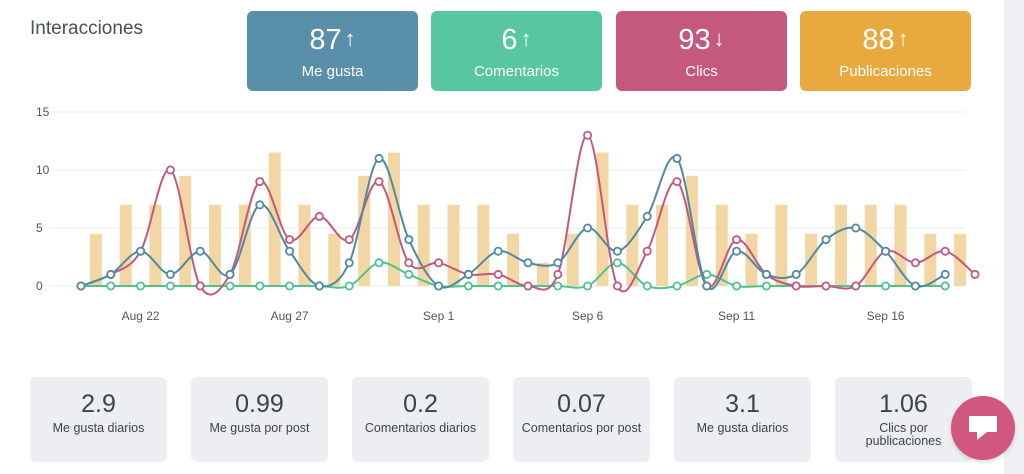 This screenshot has height=474, width=1024. I want to click on stat-card: 0.99 Me gusta por post, so click(259, 419).